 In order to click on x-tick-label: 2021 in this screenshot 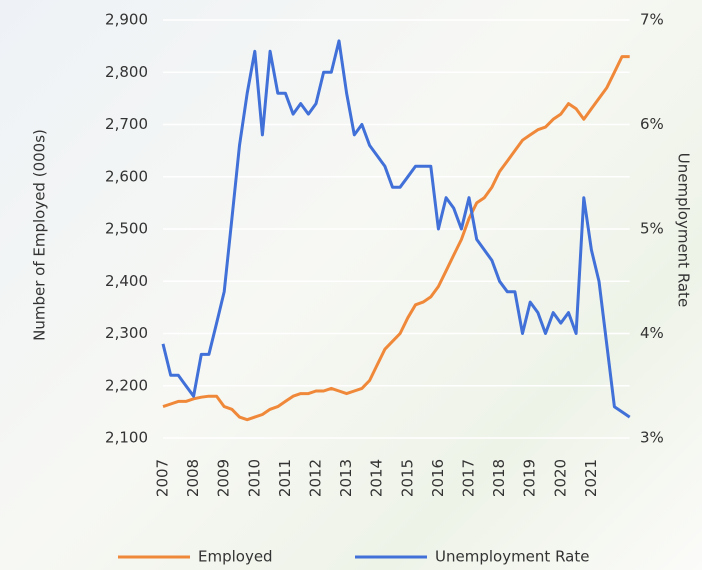, I will do `click(591, 478)`.